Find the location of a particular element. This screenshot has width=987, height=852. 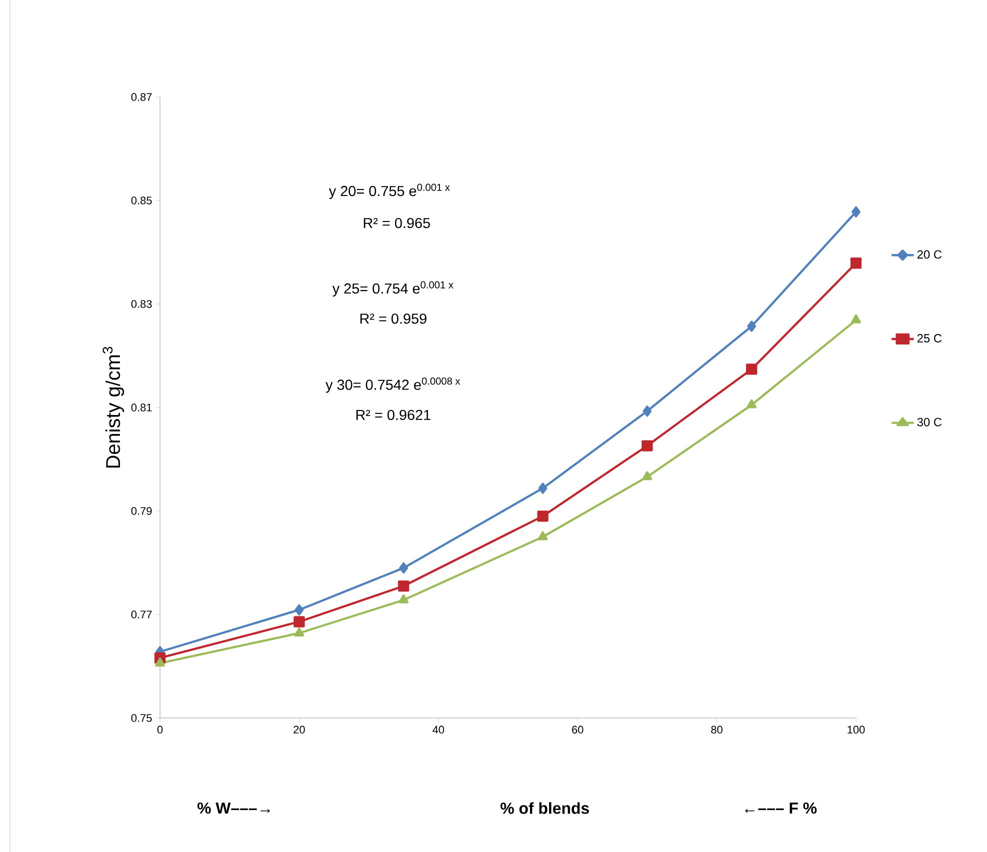

y-tick-label: 0.77 is located at coordinates (141, 614).